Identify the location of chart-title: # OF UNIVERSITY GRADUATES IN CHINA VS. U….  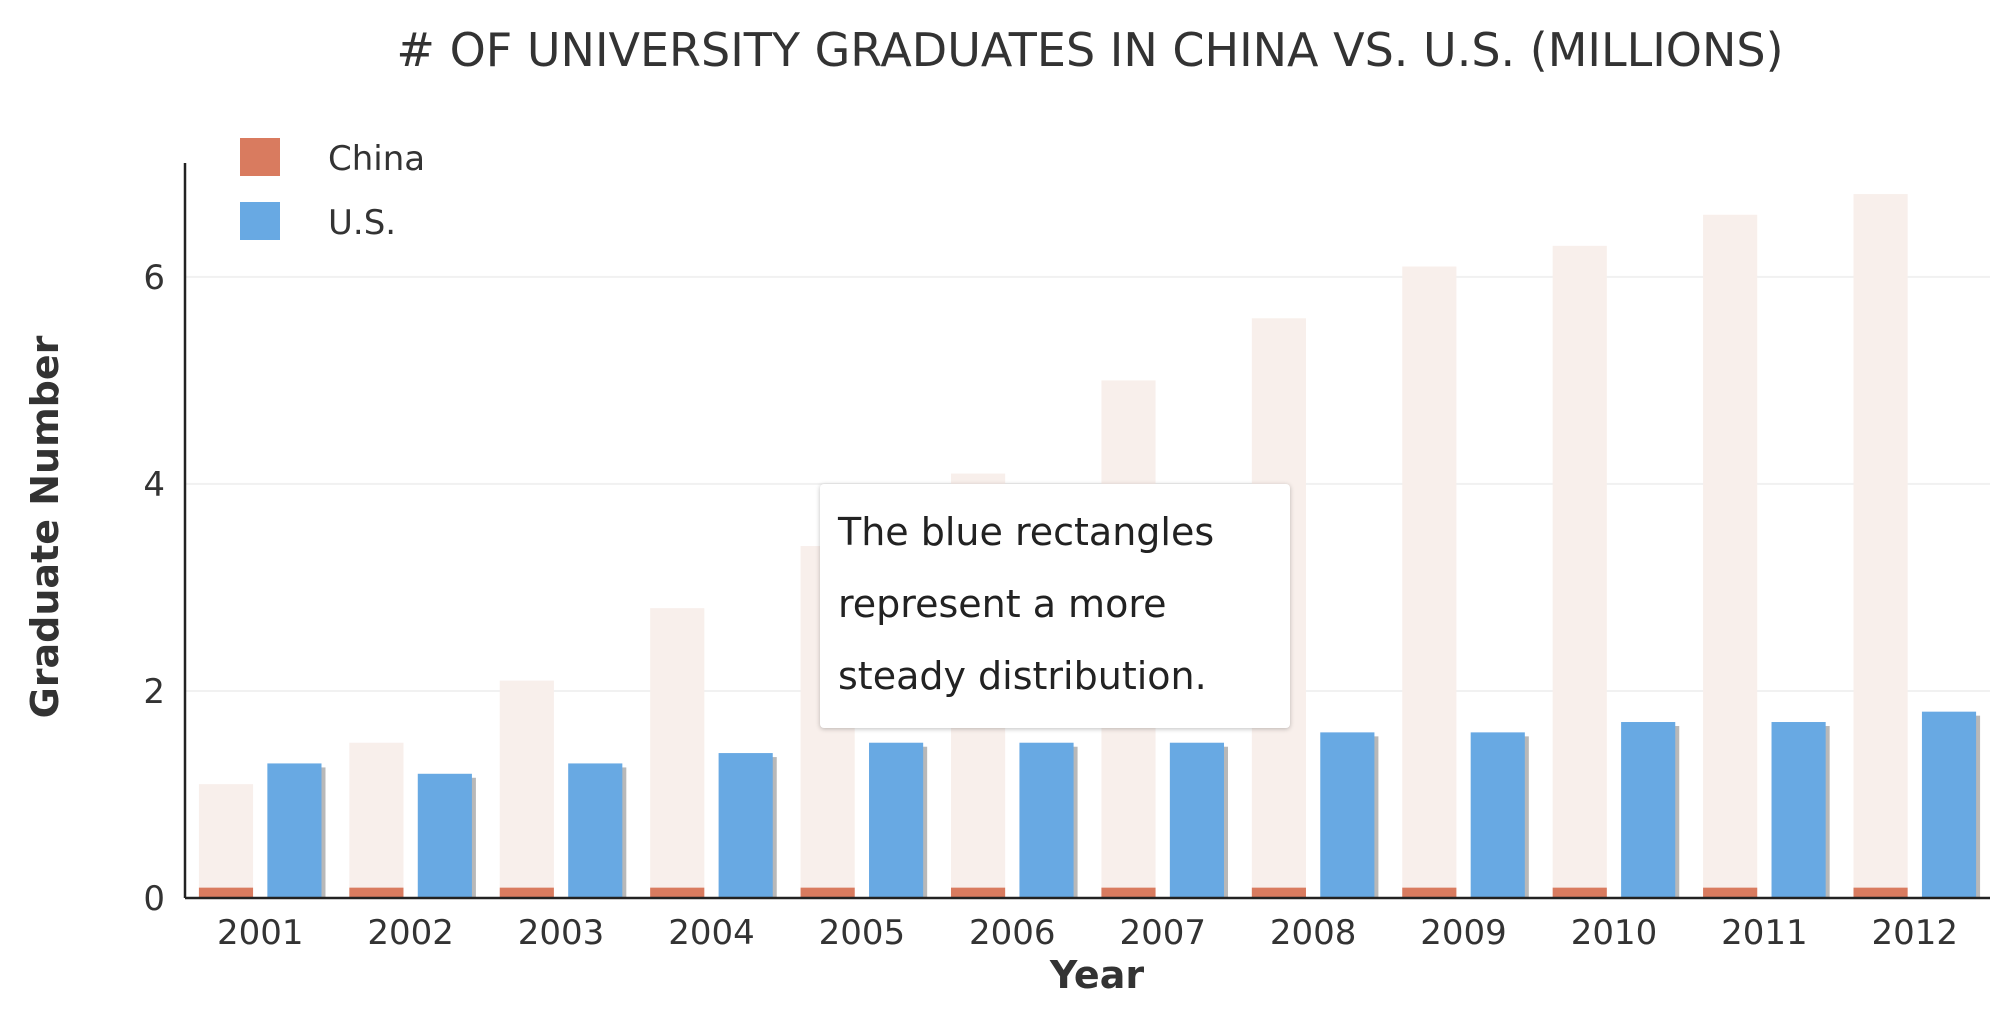
(1089, 50).